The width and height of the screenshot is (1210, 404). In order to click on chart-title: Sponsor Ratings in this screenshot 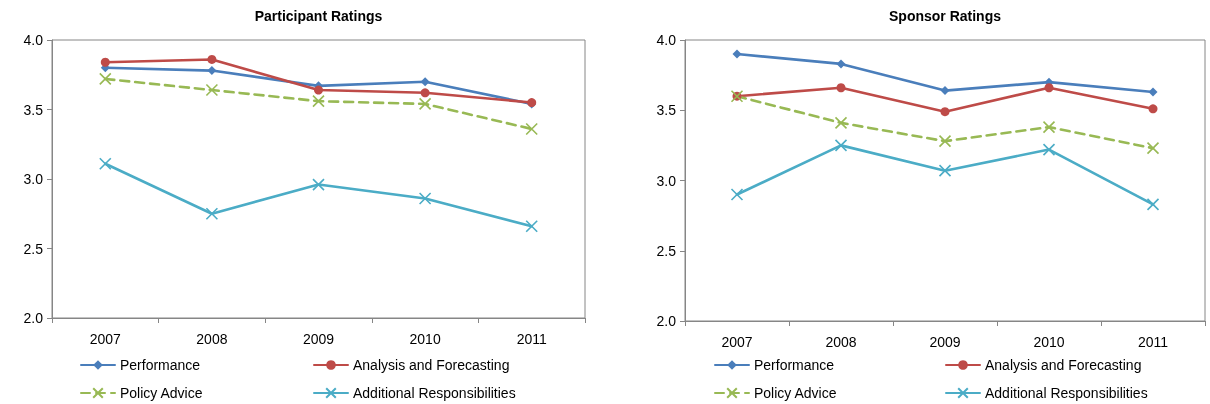, I will do `click(945, 16)`.